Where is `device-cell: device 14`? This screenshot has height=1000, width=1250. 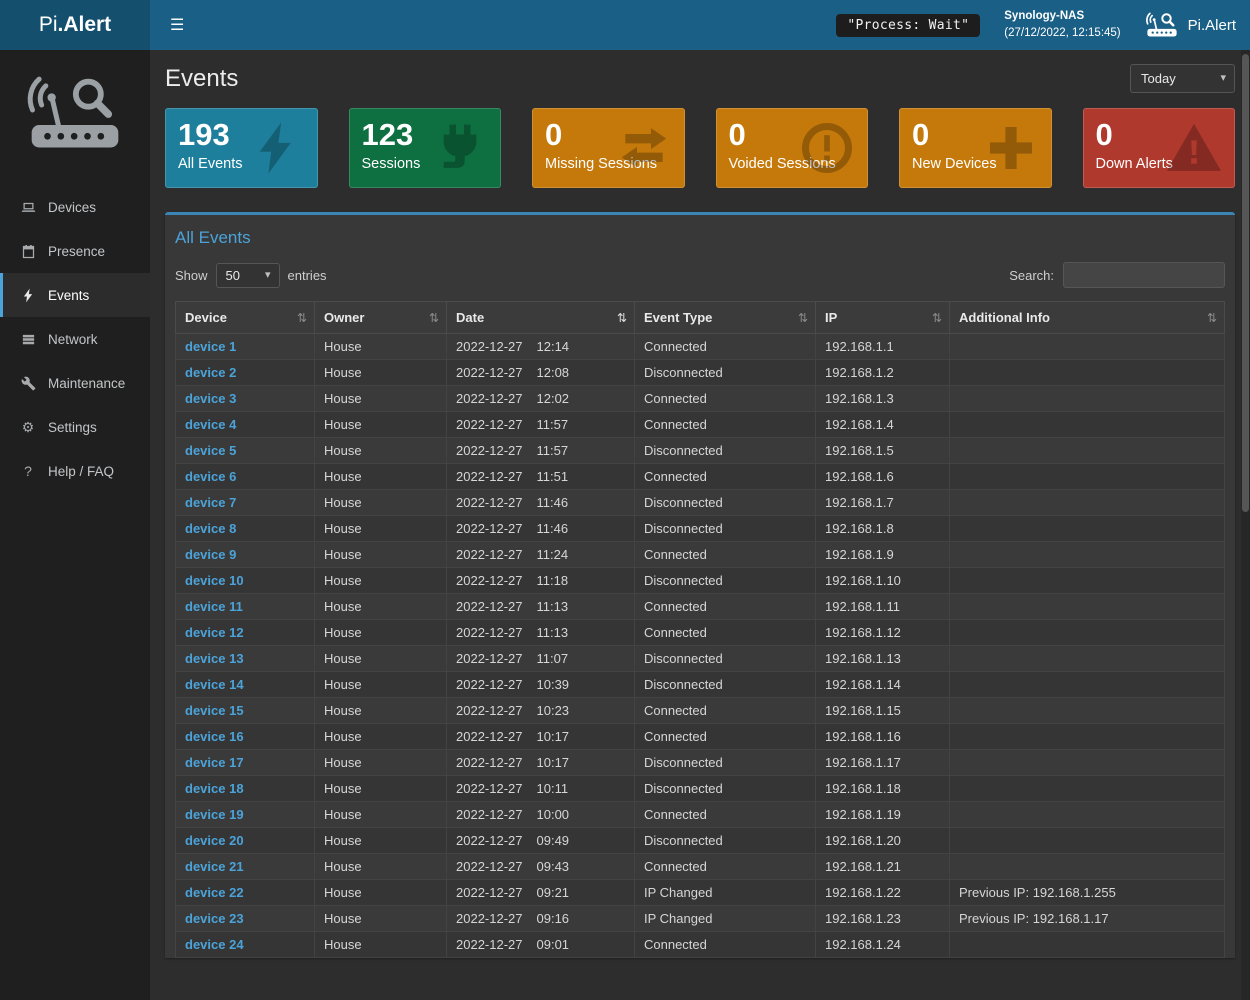
device-cell: device 14 is located at coordinates (245, 684).